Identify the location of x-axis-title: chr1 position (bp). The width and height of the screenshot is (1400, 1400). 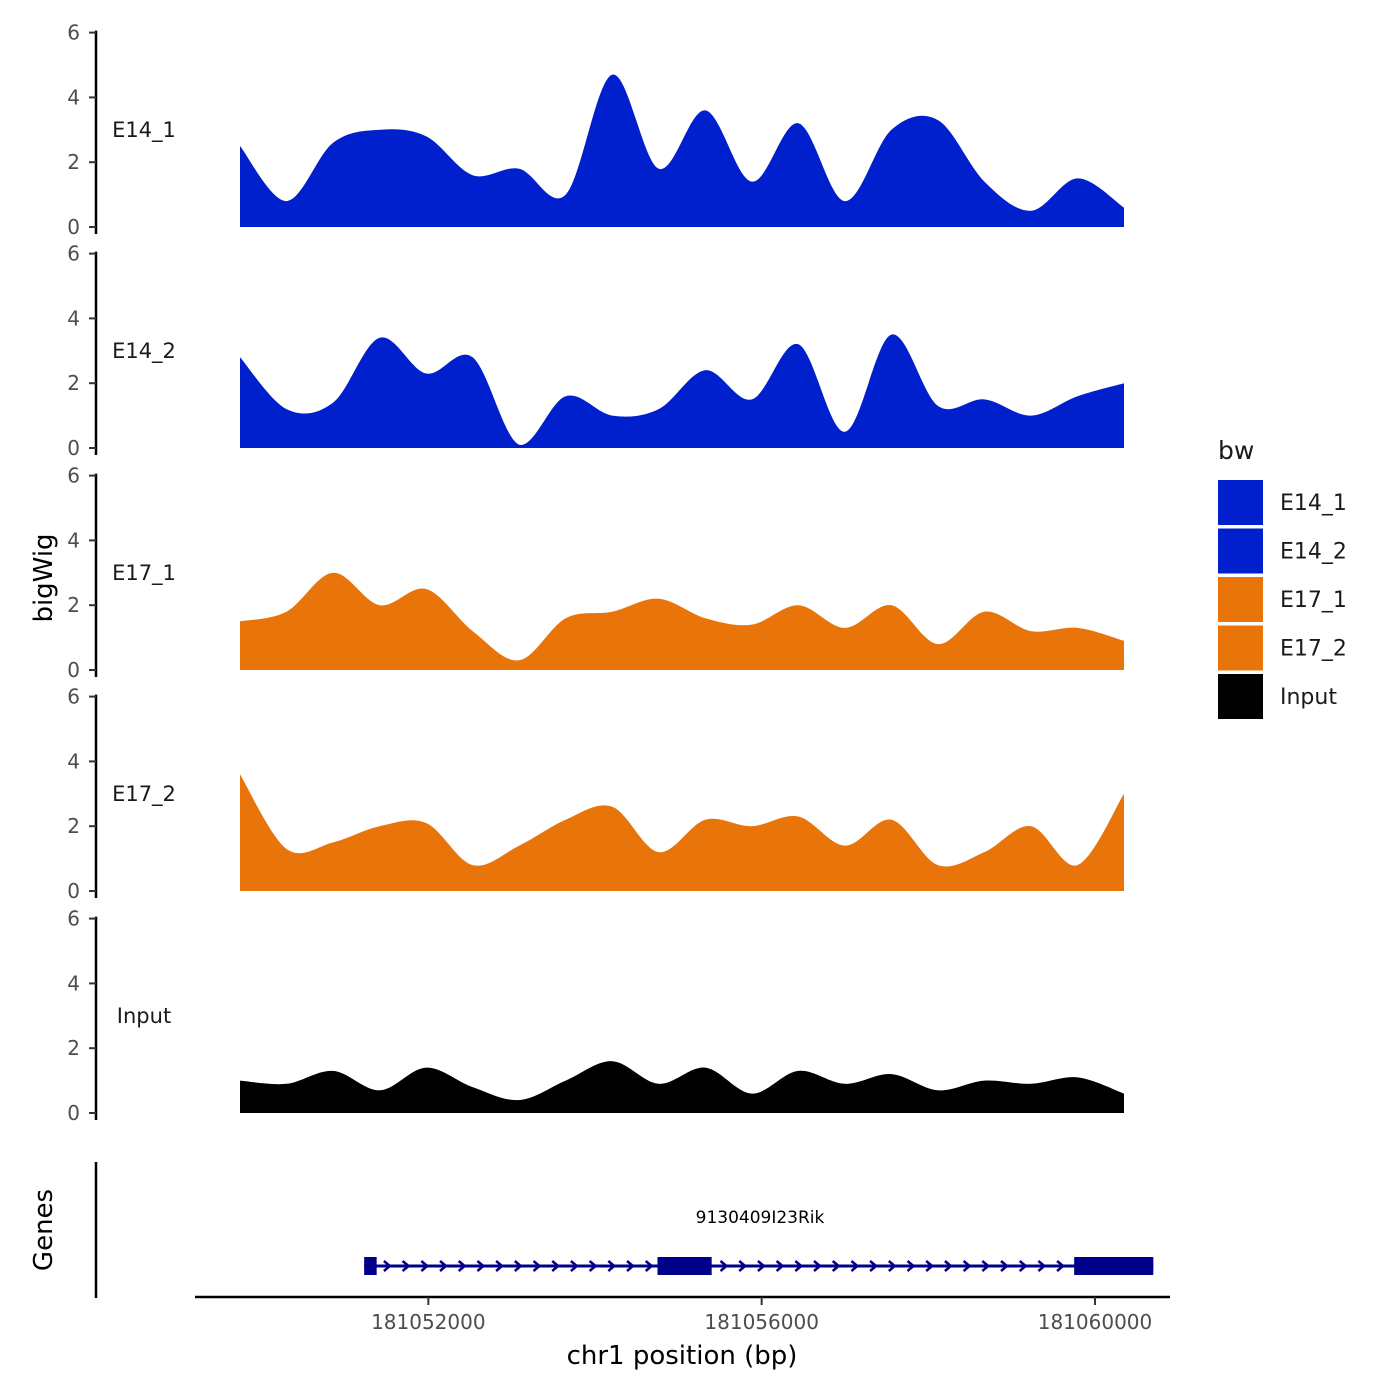
(682, 1356).